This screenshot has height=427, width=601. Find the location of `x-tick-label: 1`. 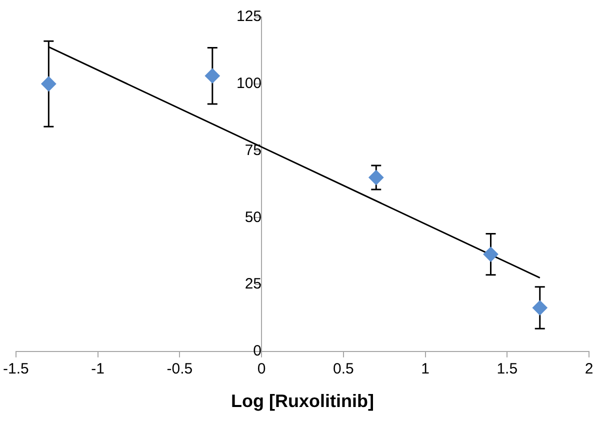

x-tick-label: 1 is located at coordinates (425, 369).